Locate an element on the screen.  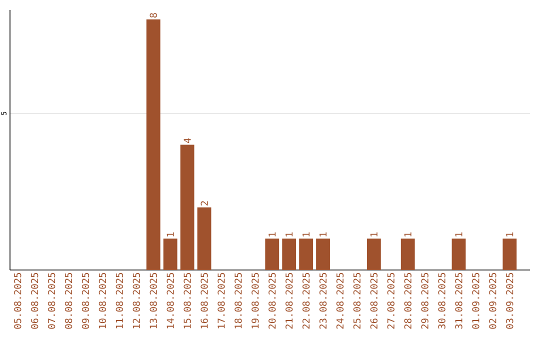
x-tick-label: 06.08.2025 is located at coordinates (34, 300).